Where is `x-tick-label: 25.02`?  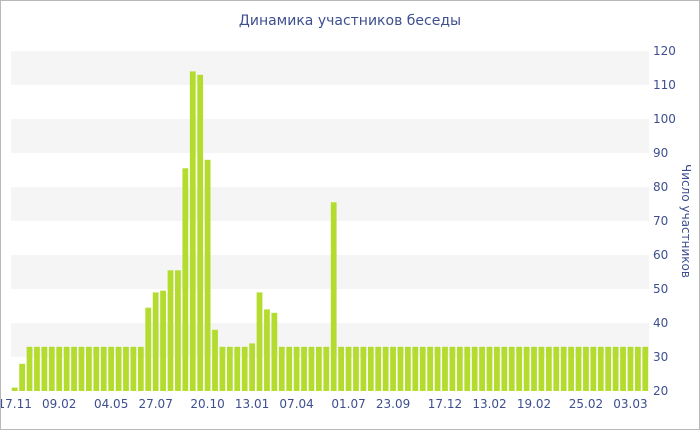 x-tick-label: 25.02 is located at coordinates (586, 404).